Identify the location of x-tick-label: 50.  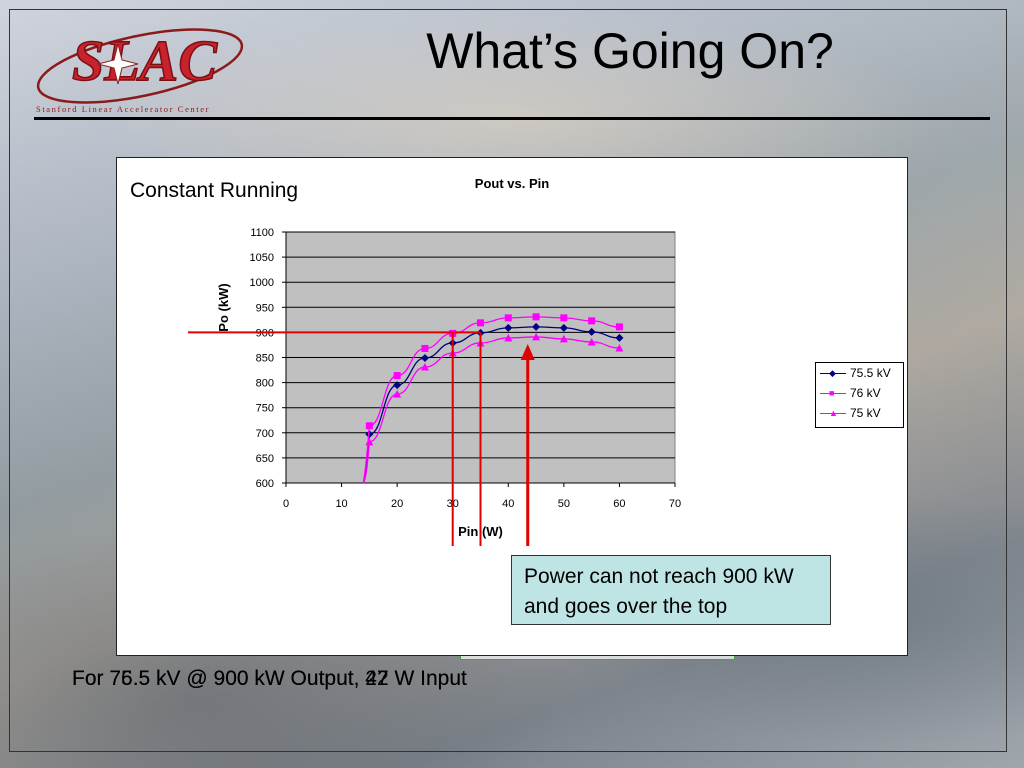
(564, 504).